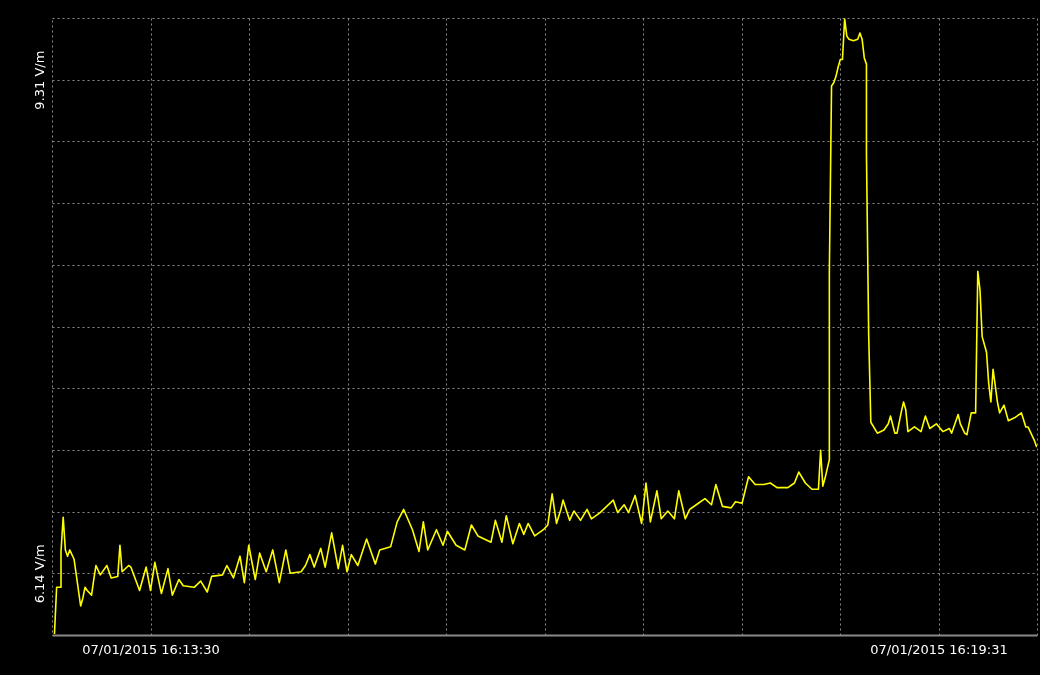  Describe the element at coordinates (39, 574) in the screenshot. I see `y-tick-label: 6.14 V/m` at that location.